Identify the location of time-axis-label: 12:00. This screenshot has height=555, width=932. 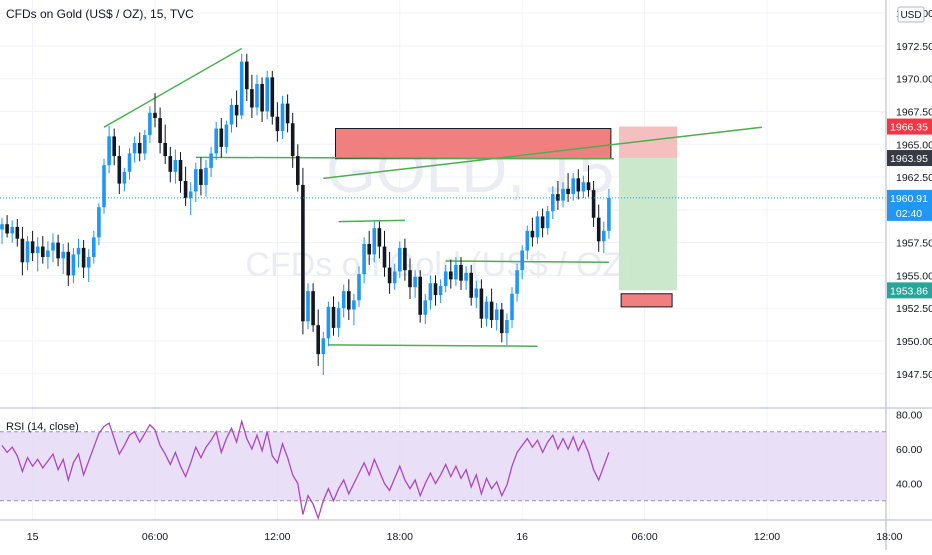
(767, 537).